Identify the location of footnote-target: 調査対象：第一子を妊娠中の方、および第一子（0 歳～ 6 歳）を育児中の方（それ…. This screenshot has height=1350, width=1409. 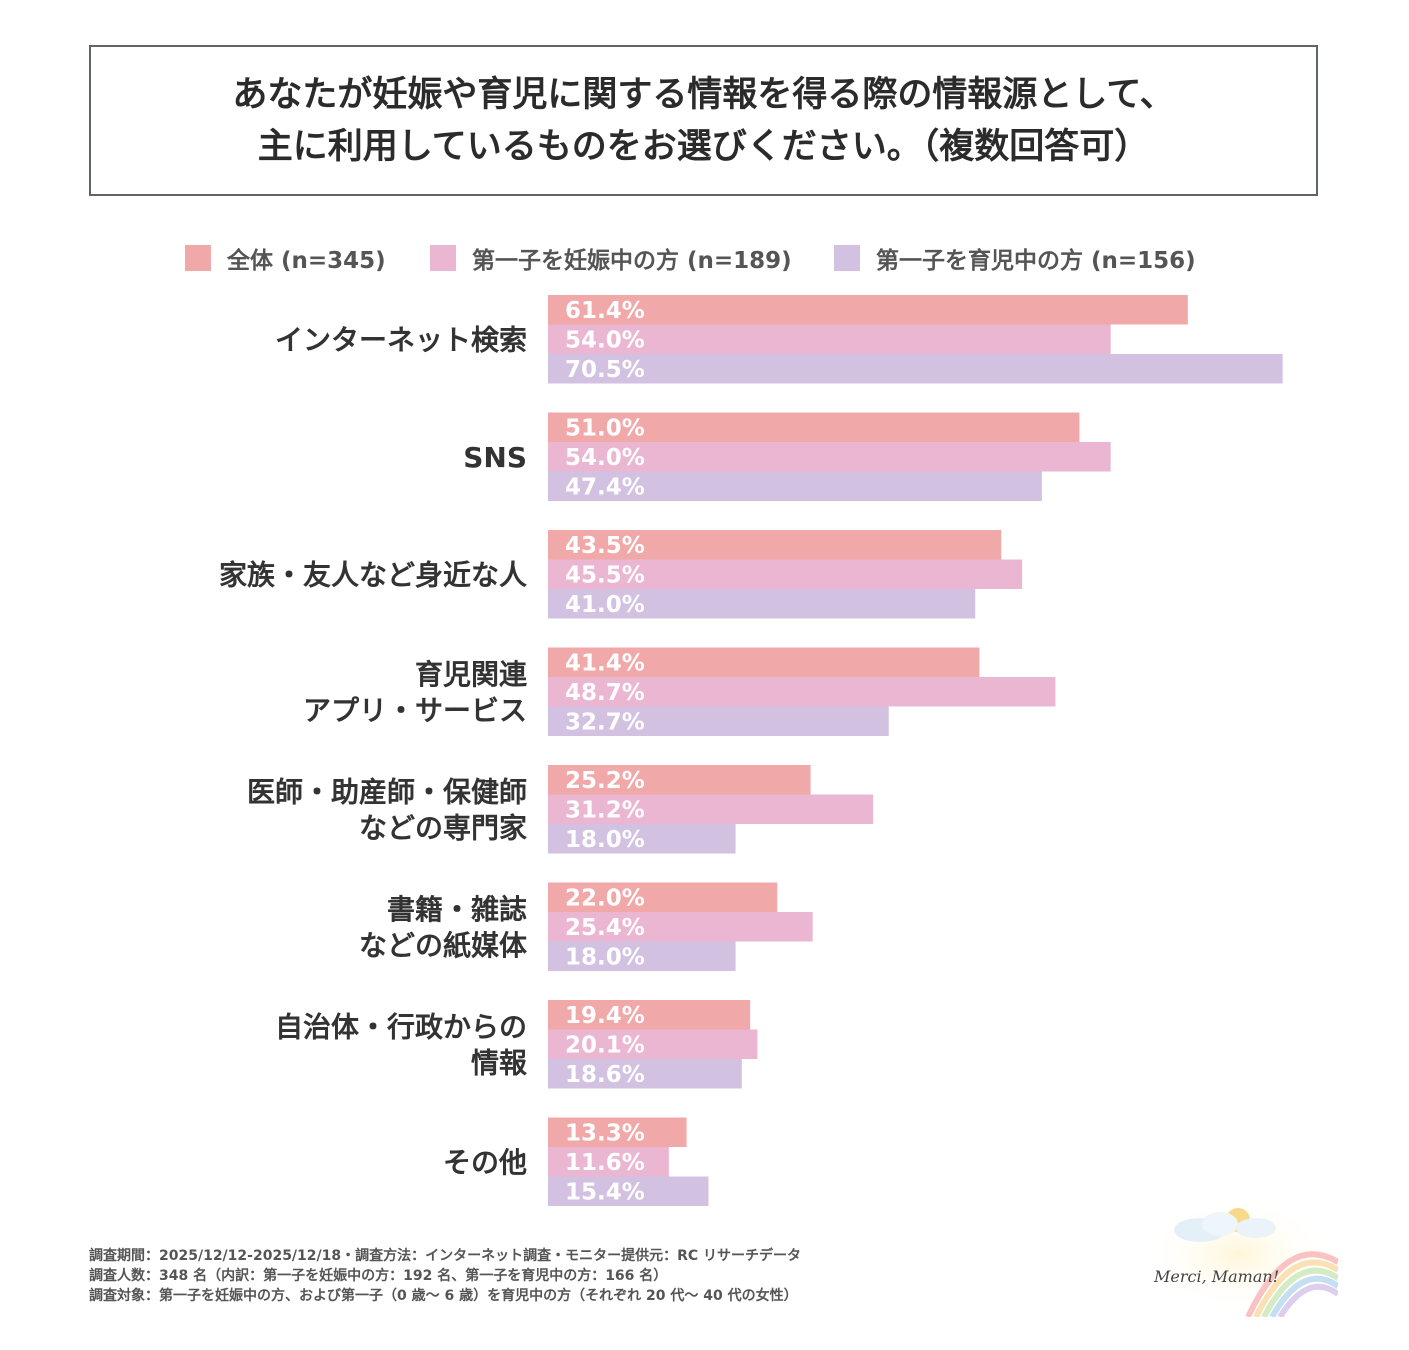
(443, 1296).